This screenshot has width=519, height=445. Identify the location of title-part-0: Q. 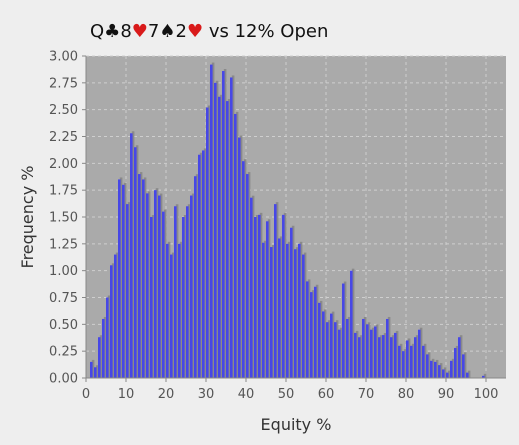
(97, 31).